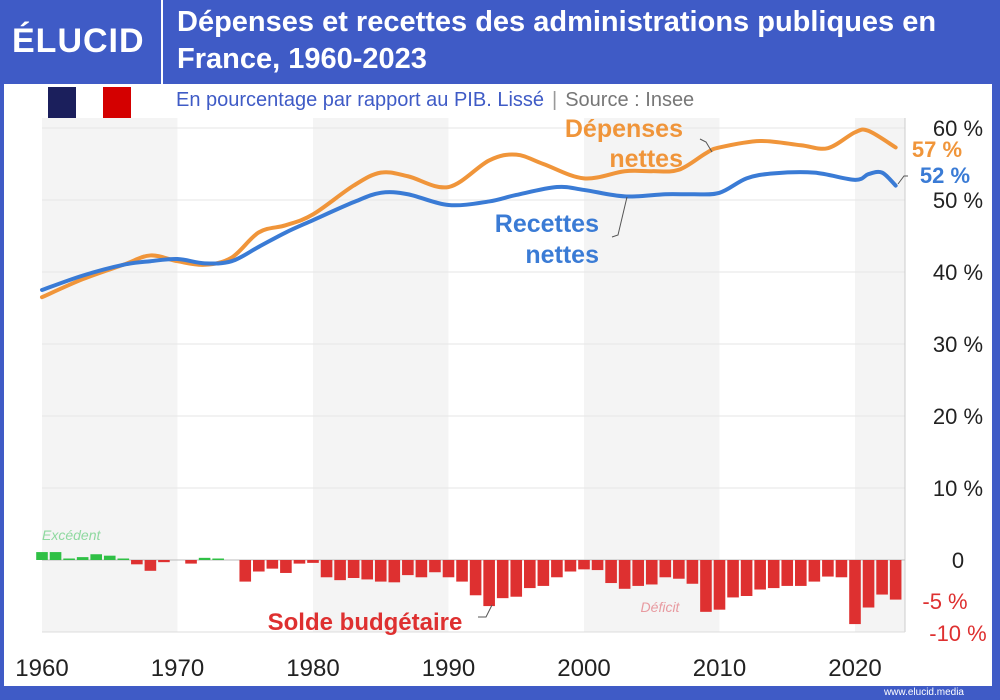 The height and width of the screenshot is (700, 1000). Describe the element at coordinates (485, 611) in the screenshot. I see `solde-label-leader` at that location.